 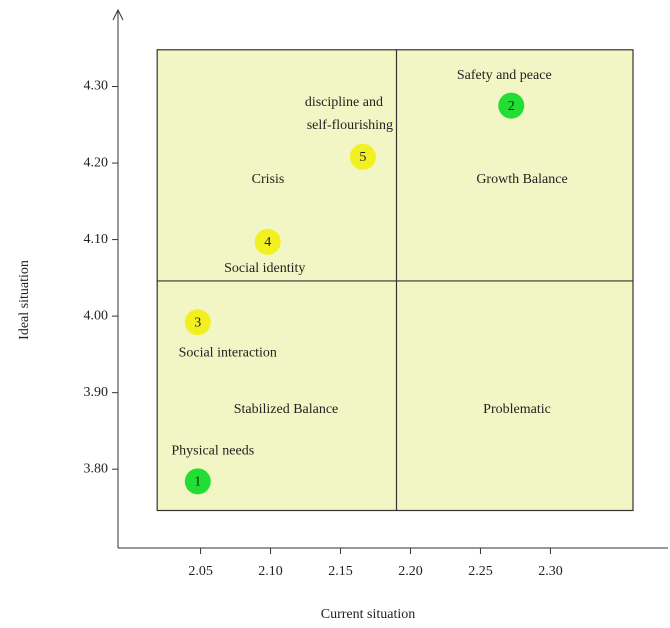 I want to click on quadrant-label: Crisis, so click(x=268, y=179).